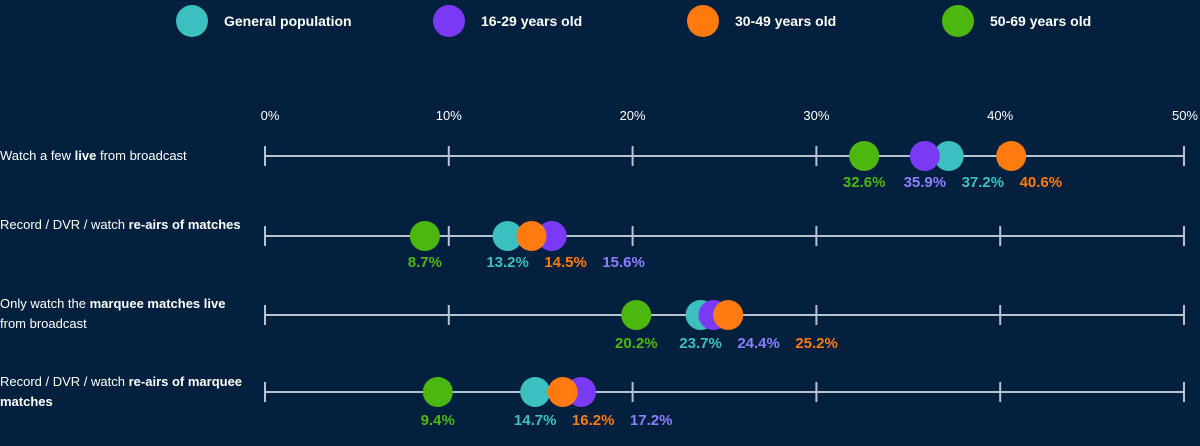 The image size is (1200, 446). I want to click on x-tick-label: 0%, so click(270, 115).